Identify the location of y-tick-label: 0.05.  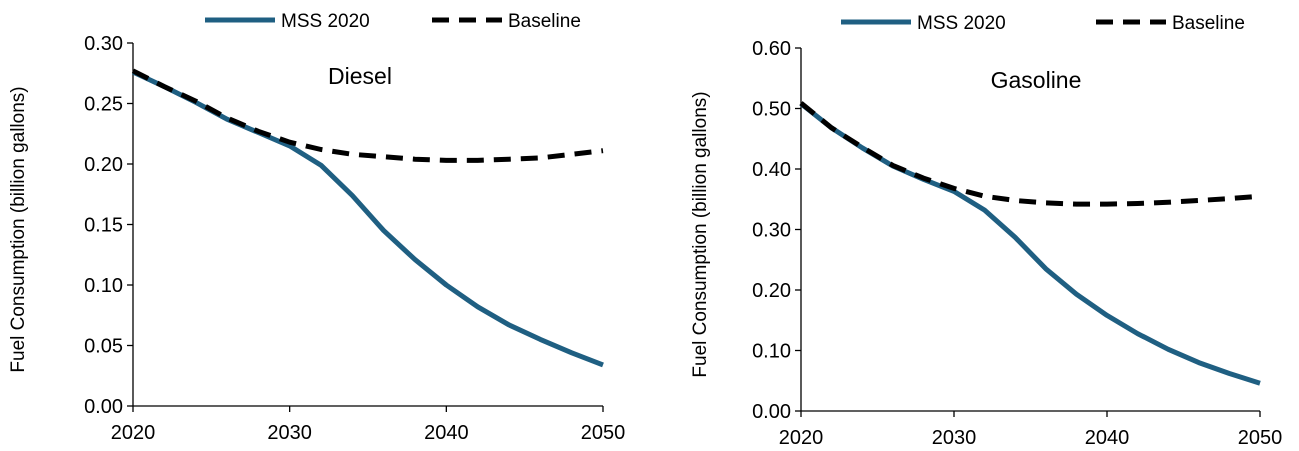
(103, 347).